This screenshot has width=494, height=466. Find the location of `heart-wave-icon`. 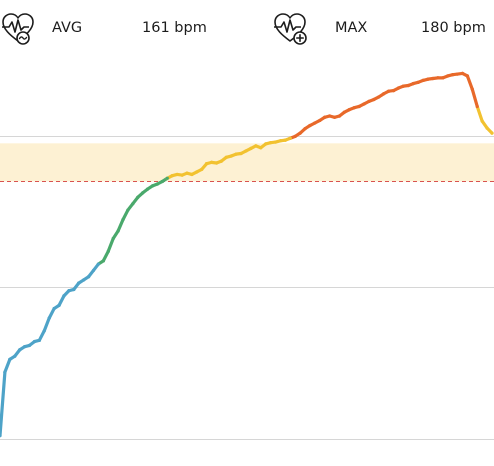

heart-wave-icon is located at coordinates (18, 29).